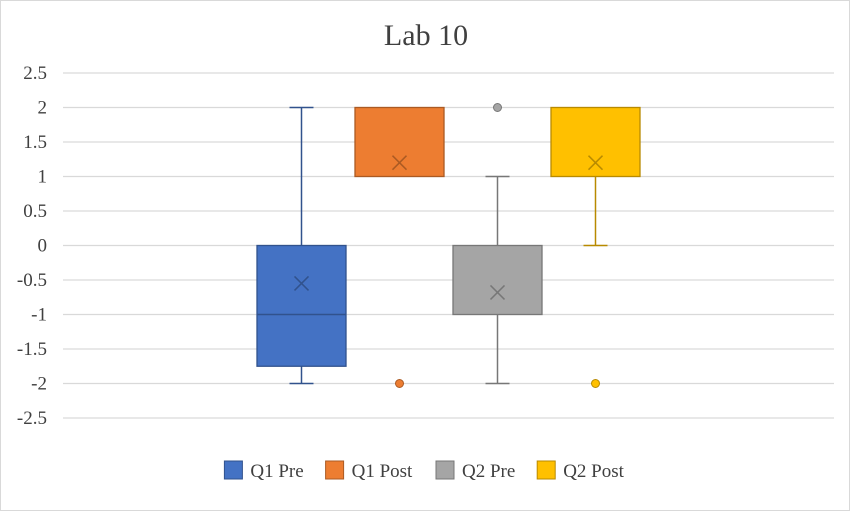  I want to click on box-q1-pre, so click(301, 245).